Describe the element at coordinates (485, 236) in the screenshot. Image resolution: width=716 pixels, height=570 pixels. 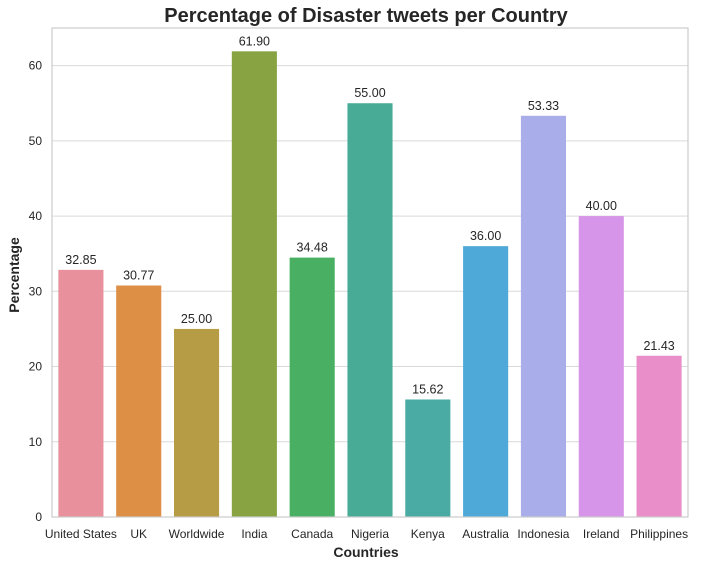
I see `bar-value-label: 36.00` at that location.